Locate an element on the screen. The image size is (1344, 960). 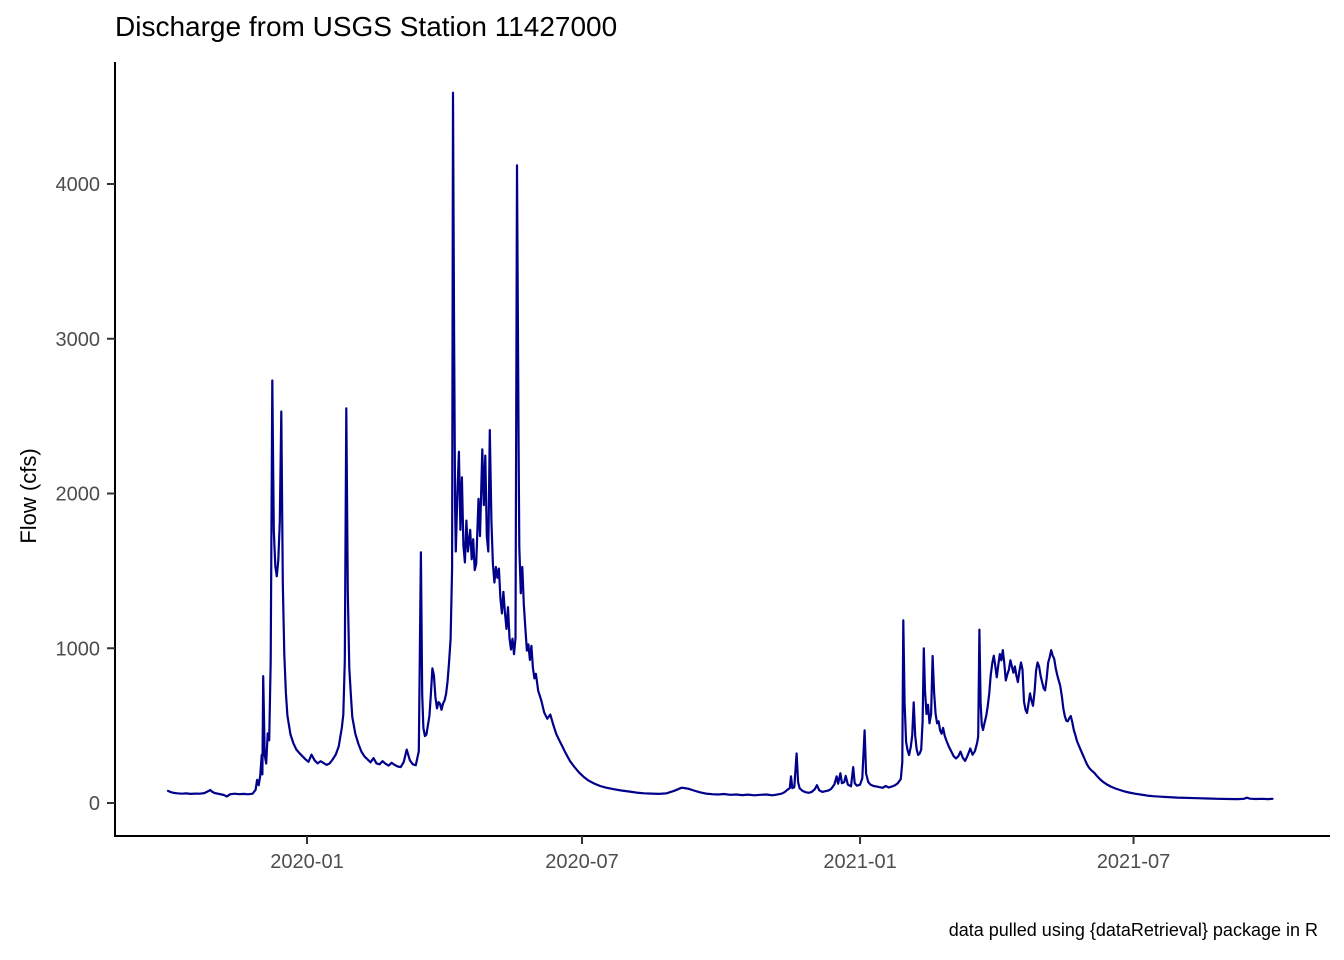
y-tick-label: 3000 is located at coordinates (78, 340).